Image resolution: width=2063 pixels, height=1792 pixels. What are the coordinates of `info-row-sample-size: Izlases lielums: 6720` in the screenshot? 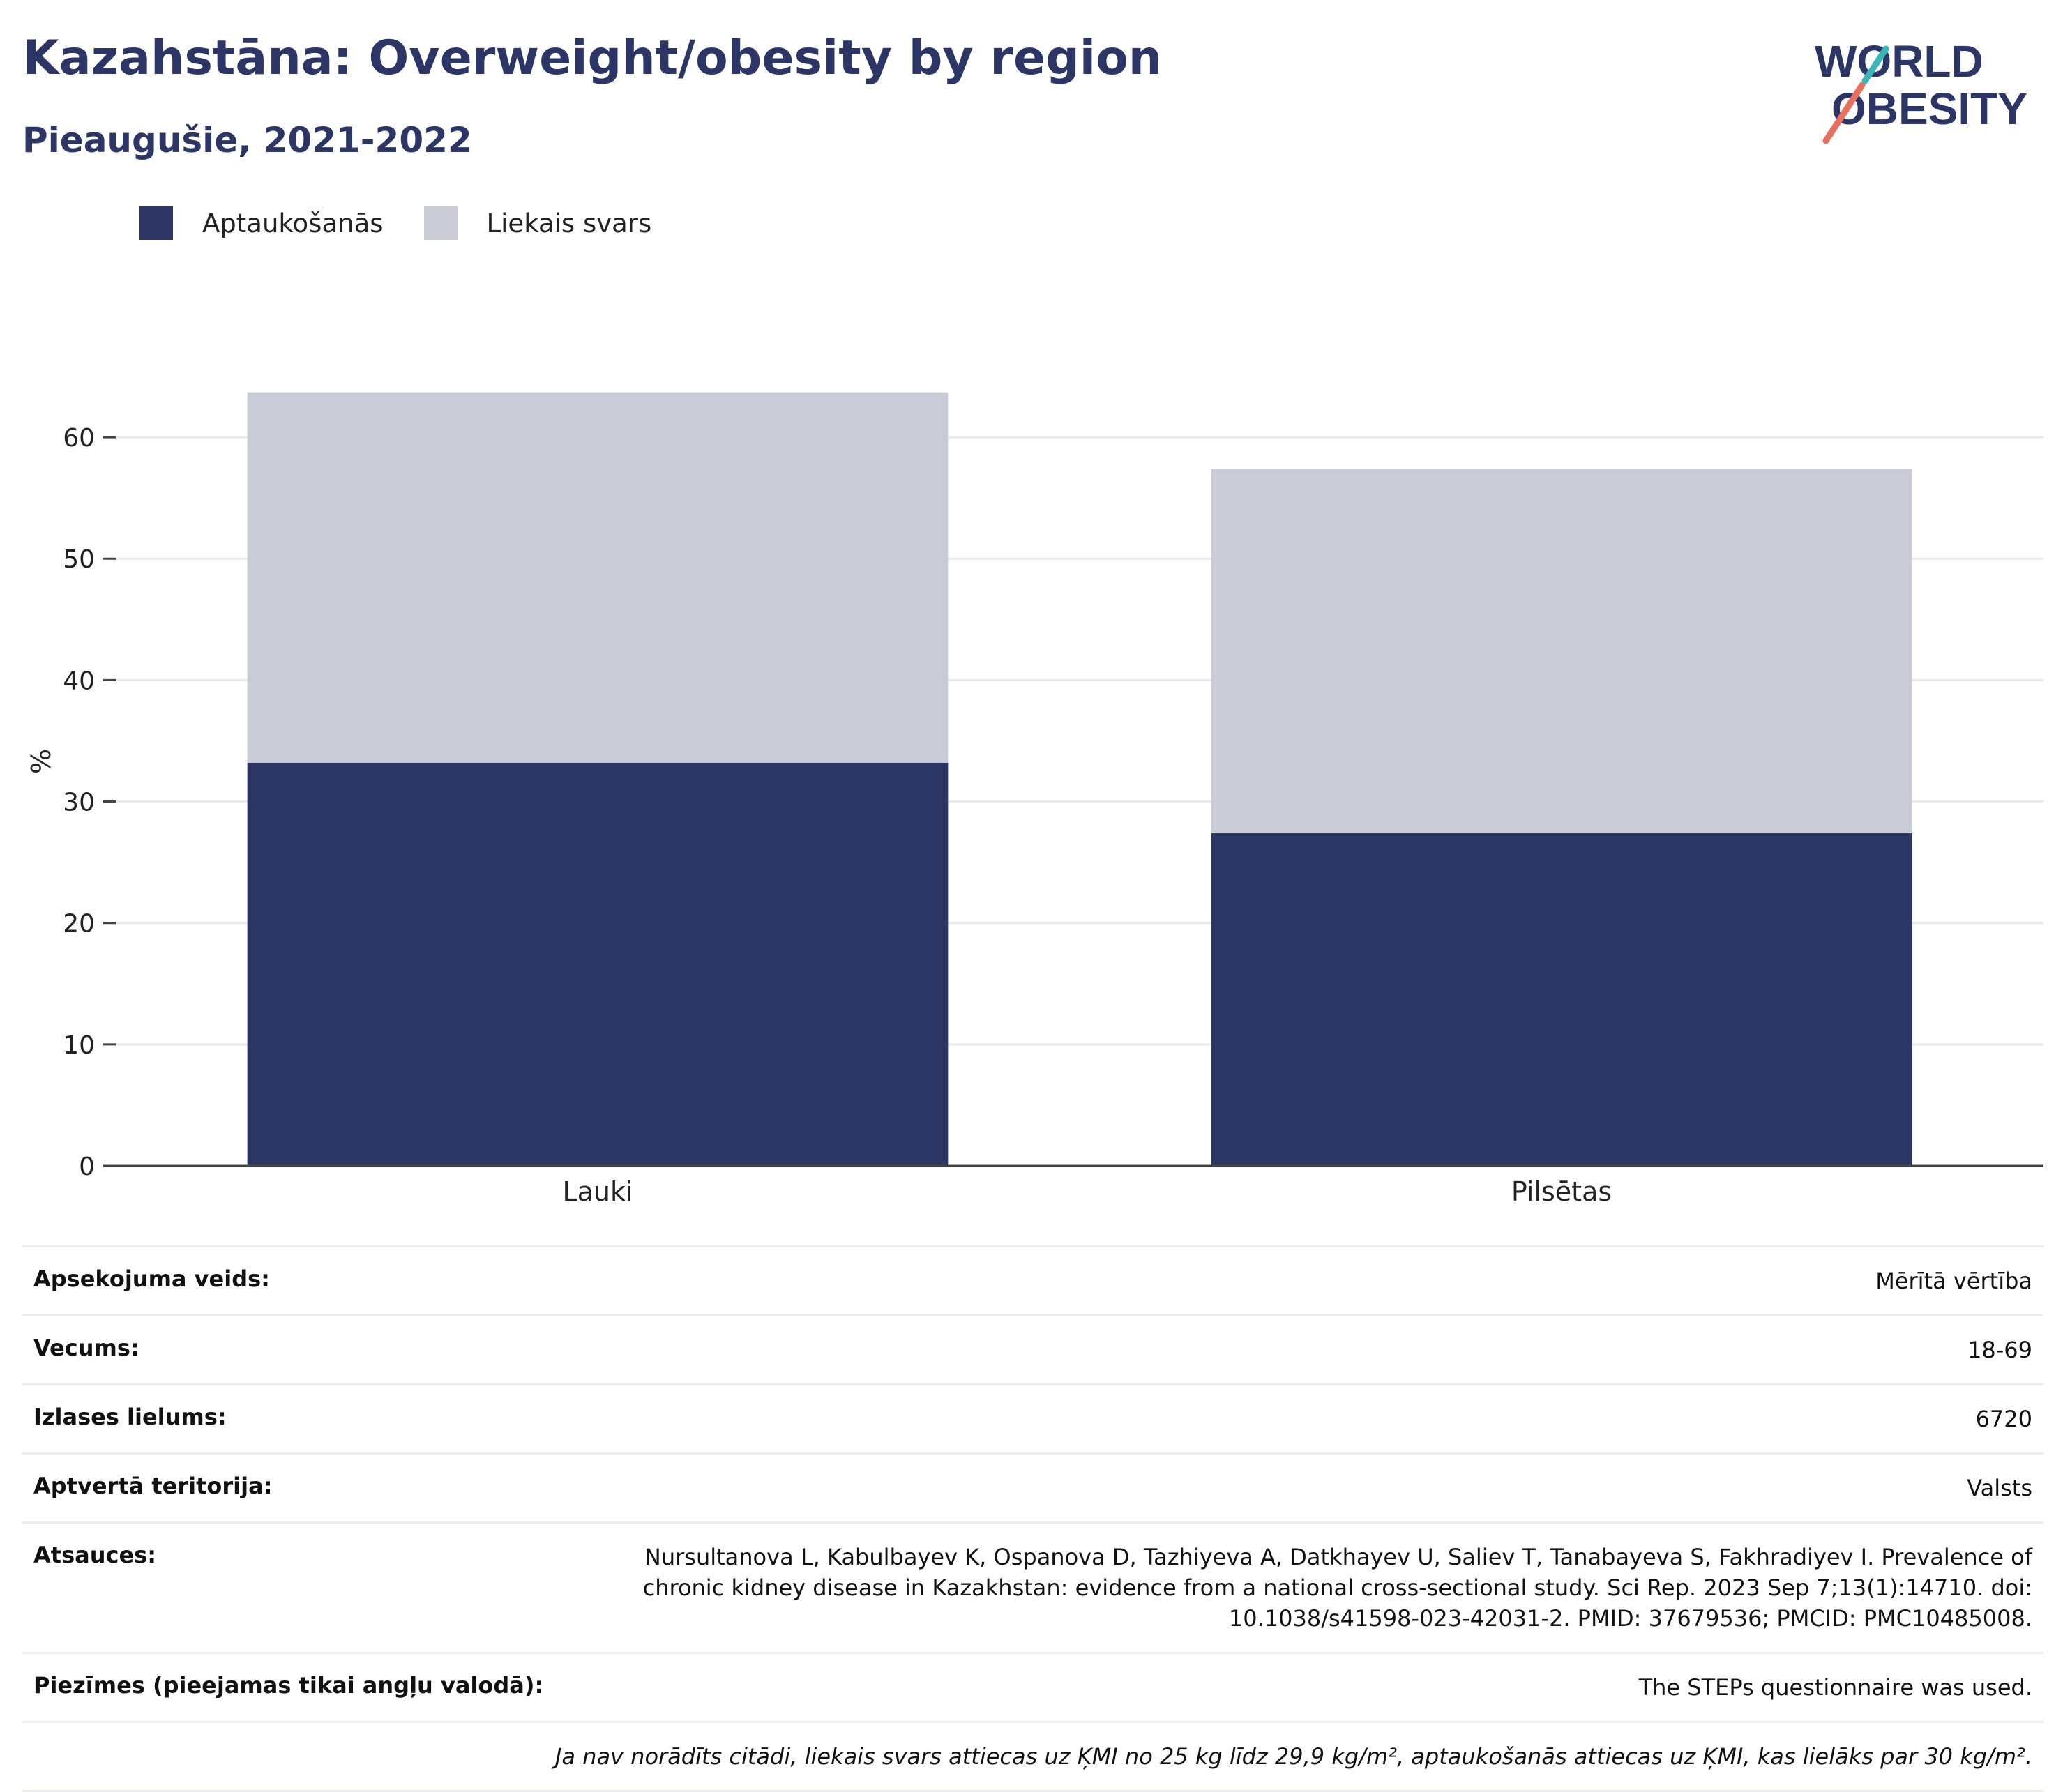 It's located at (1033, 1417).